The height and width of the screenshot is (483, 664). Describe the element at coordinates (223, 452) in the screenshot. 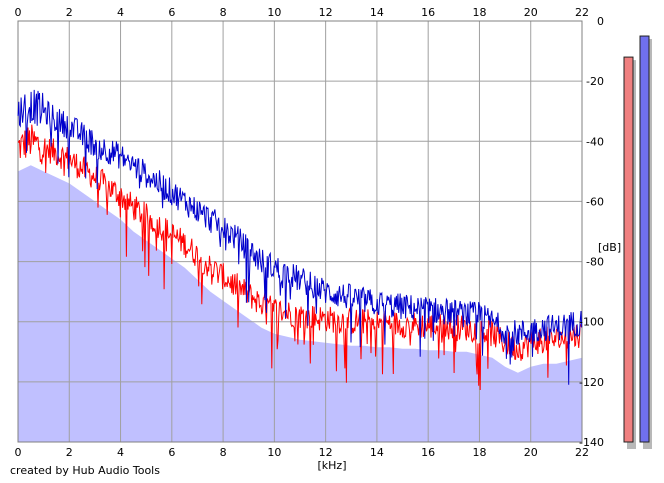

I see `x-tick-label-bottom: 8` at that location.